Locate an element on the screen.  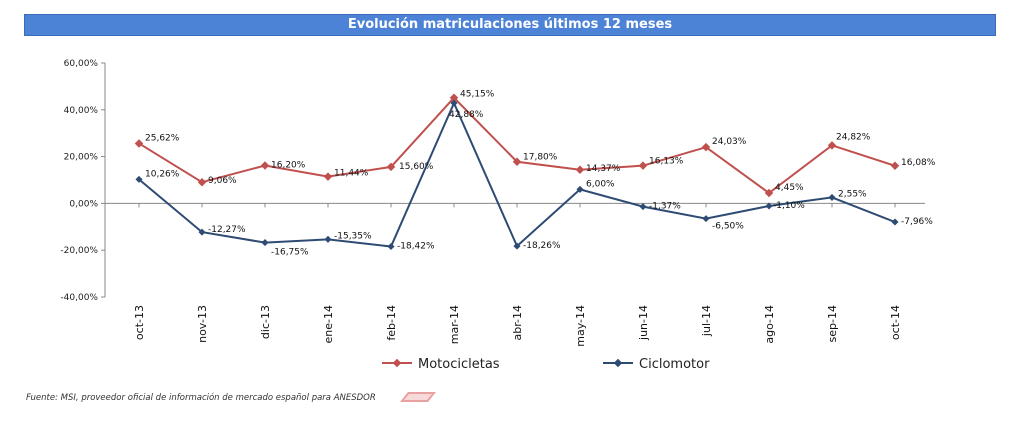
y-tick-label: 60,00% is located at coordinates (81, 64).